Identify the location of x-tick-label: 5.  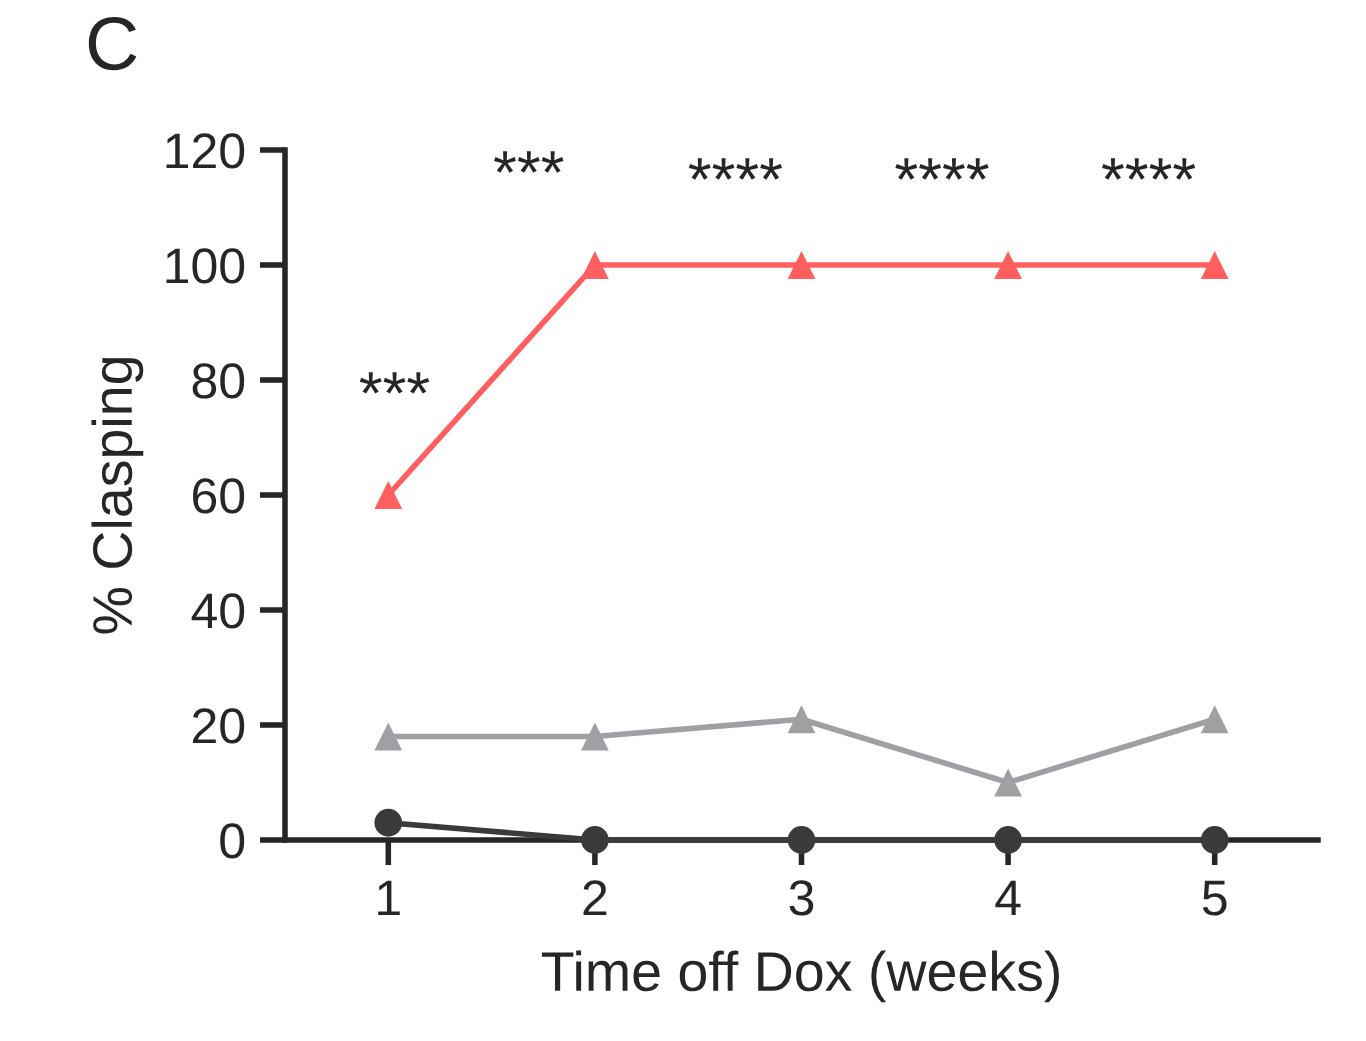
(1214, 898).